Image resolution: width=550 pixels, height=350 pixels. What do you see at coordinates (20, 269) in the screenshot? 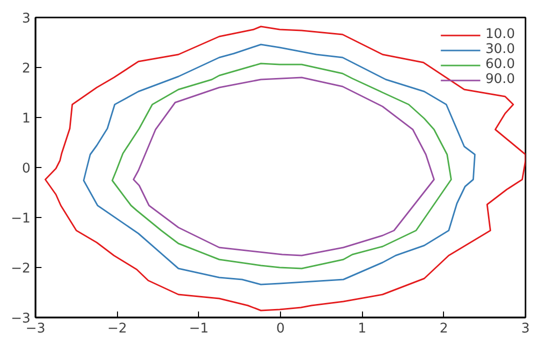
I see `y-tick-label: −2` at bounding box center [20, 269].